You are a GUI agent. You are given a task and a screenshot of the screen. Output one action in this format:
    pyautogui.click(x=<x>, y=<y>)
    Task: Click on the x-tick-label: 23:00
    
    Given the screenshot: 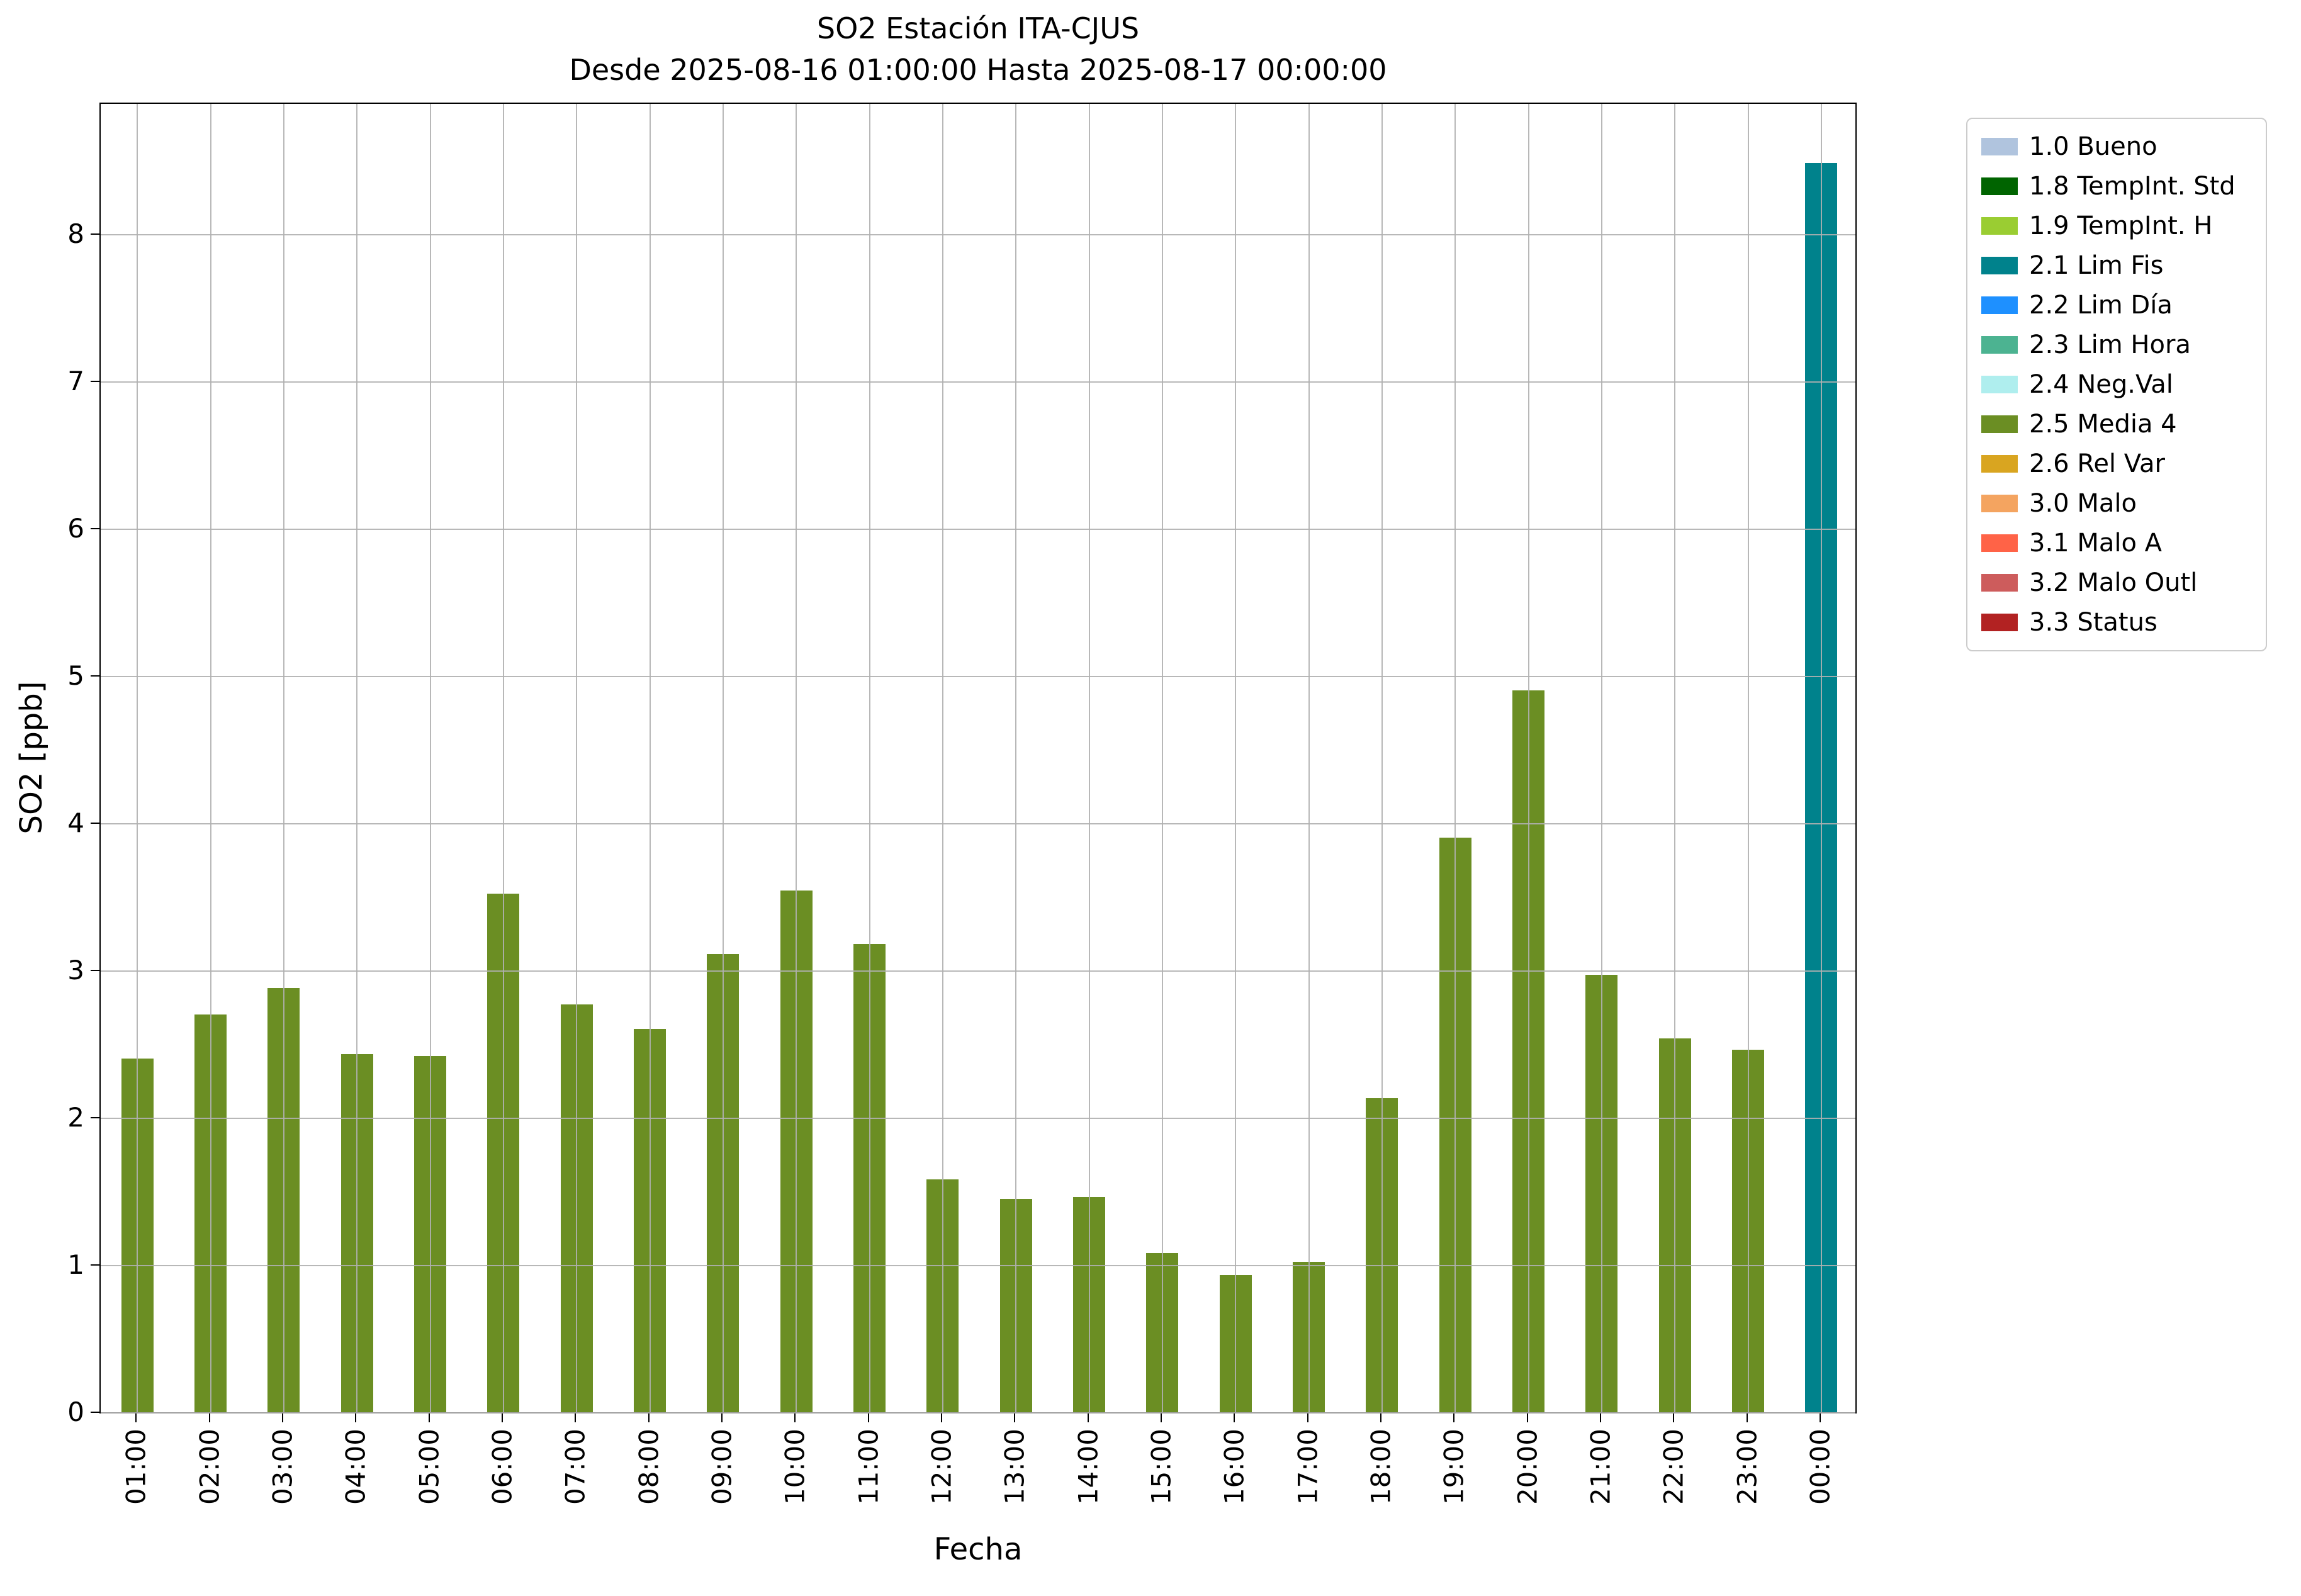 What is the action you would take?
    pyautogui.click(x=1747, y=1467)
    